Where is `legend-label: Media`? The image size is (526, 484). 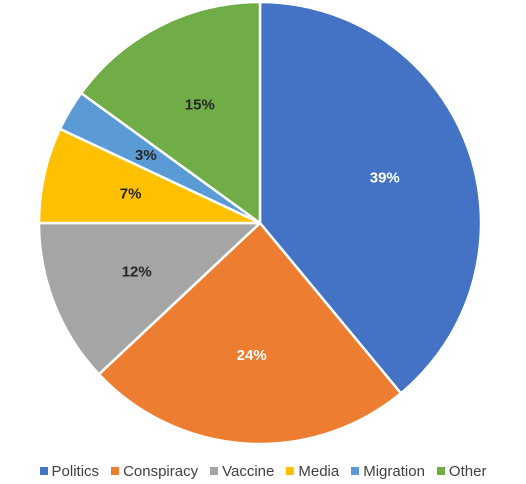
legend-label: Media is located at coordinates (319, 471).